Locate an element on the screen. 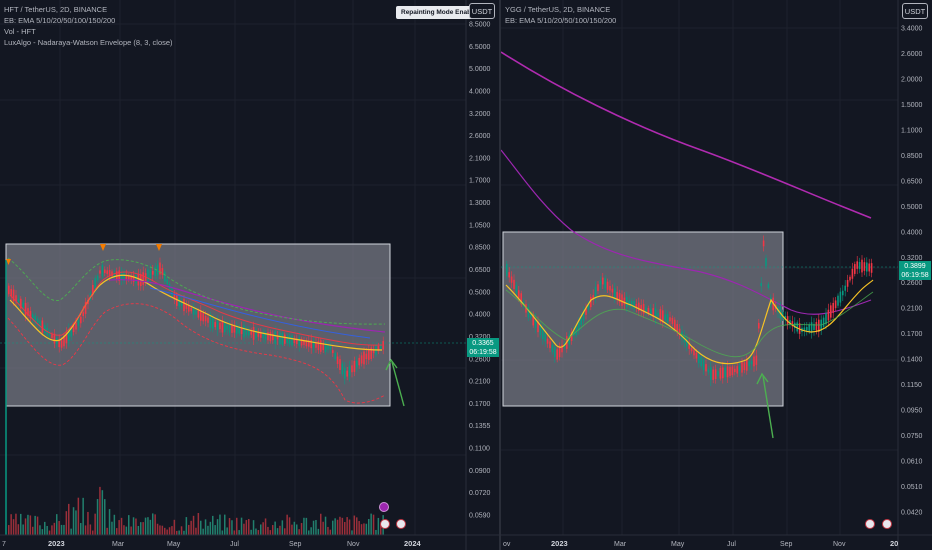 Image resolution: width=932 pixels, height=550 pixels. y-tick: 0.0720 is located at coordinates (480, 493).